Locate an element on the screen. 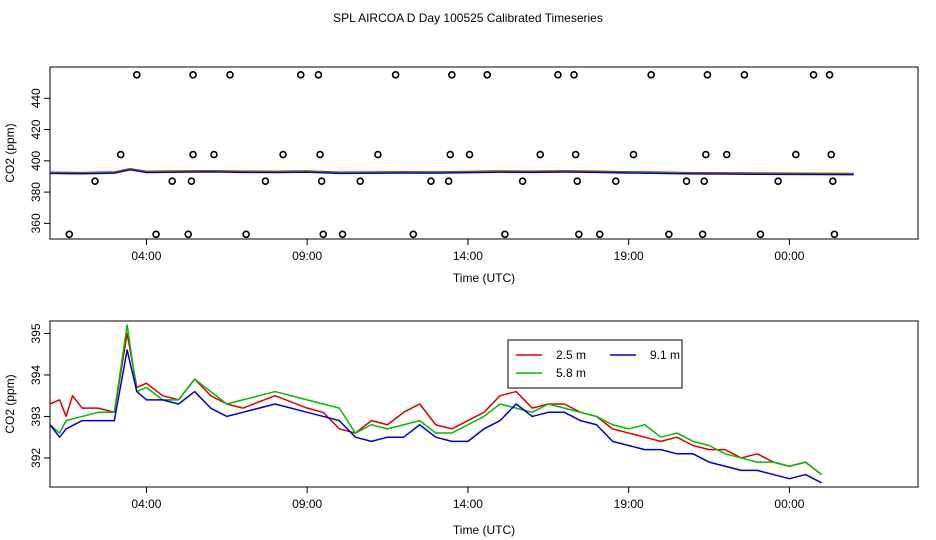 The image size is (936, 540). y-tick-label: 360 is located at coordinates (36, 223).